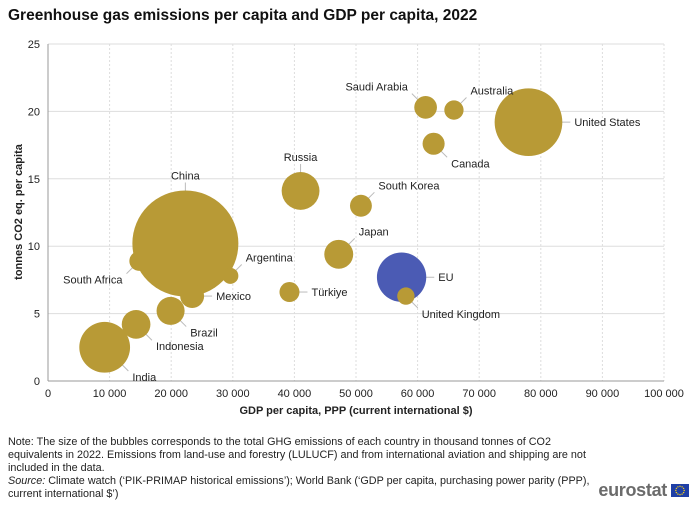 The image size is (700, 508). I want to click on bubble-label-indonesia: Indonesia, so click(180, 347).